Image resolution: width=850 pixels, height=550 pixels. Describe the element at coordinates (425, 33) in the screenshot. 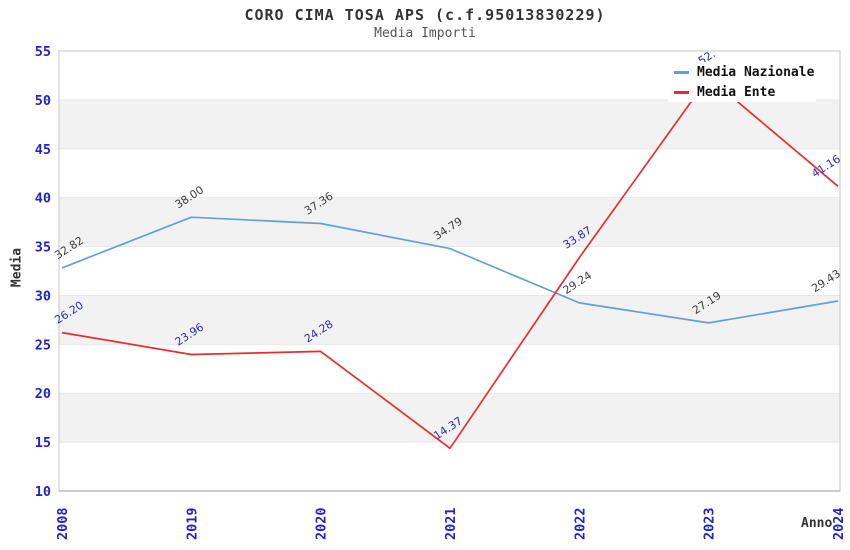

I see `chart-subtitle: Media Importi` at that location.